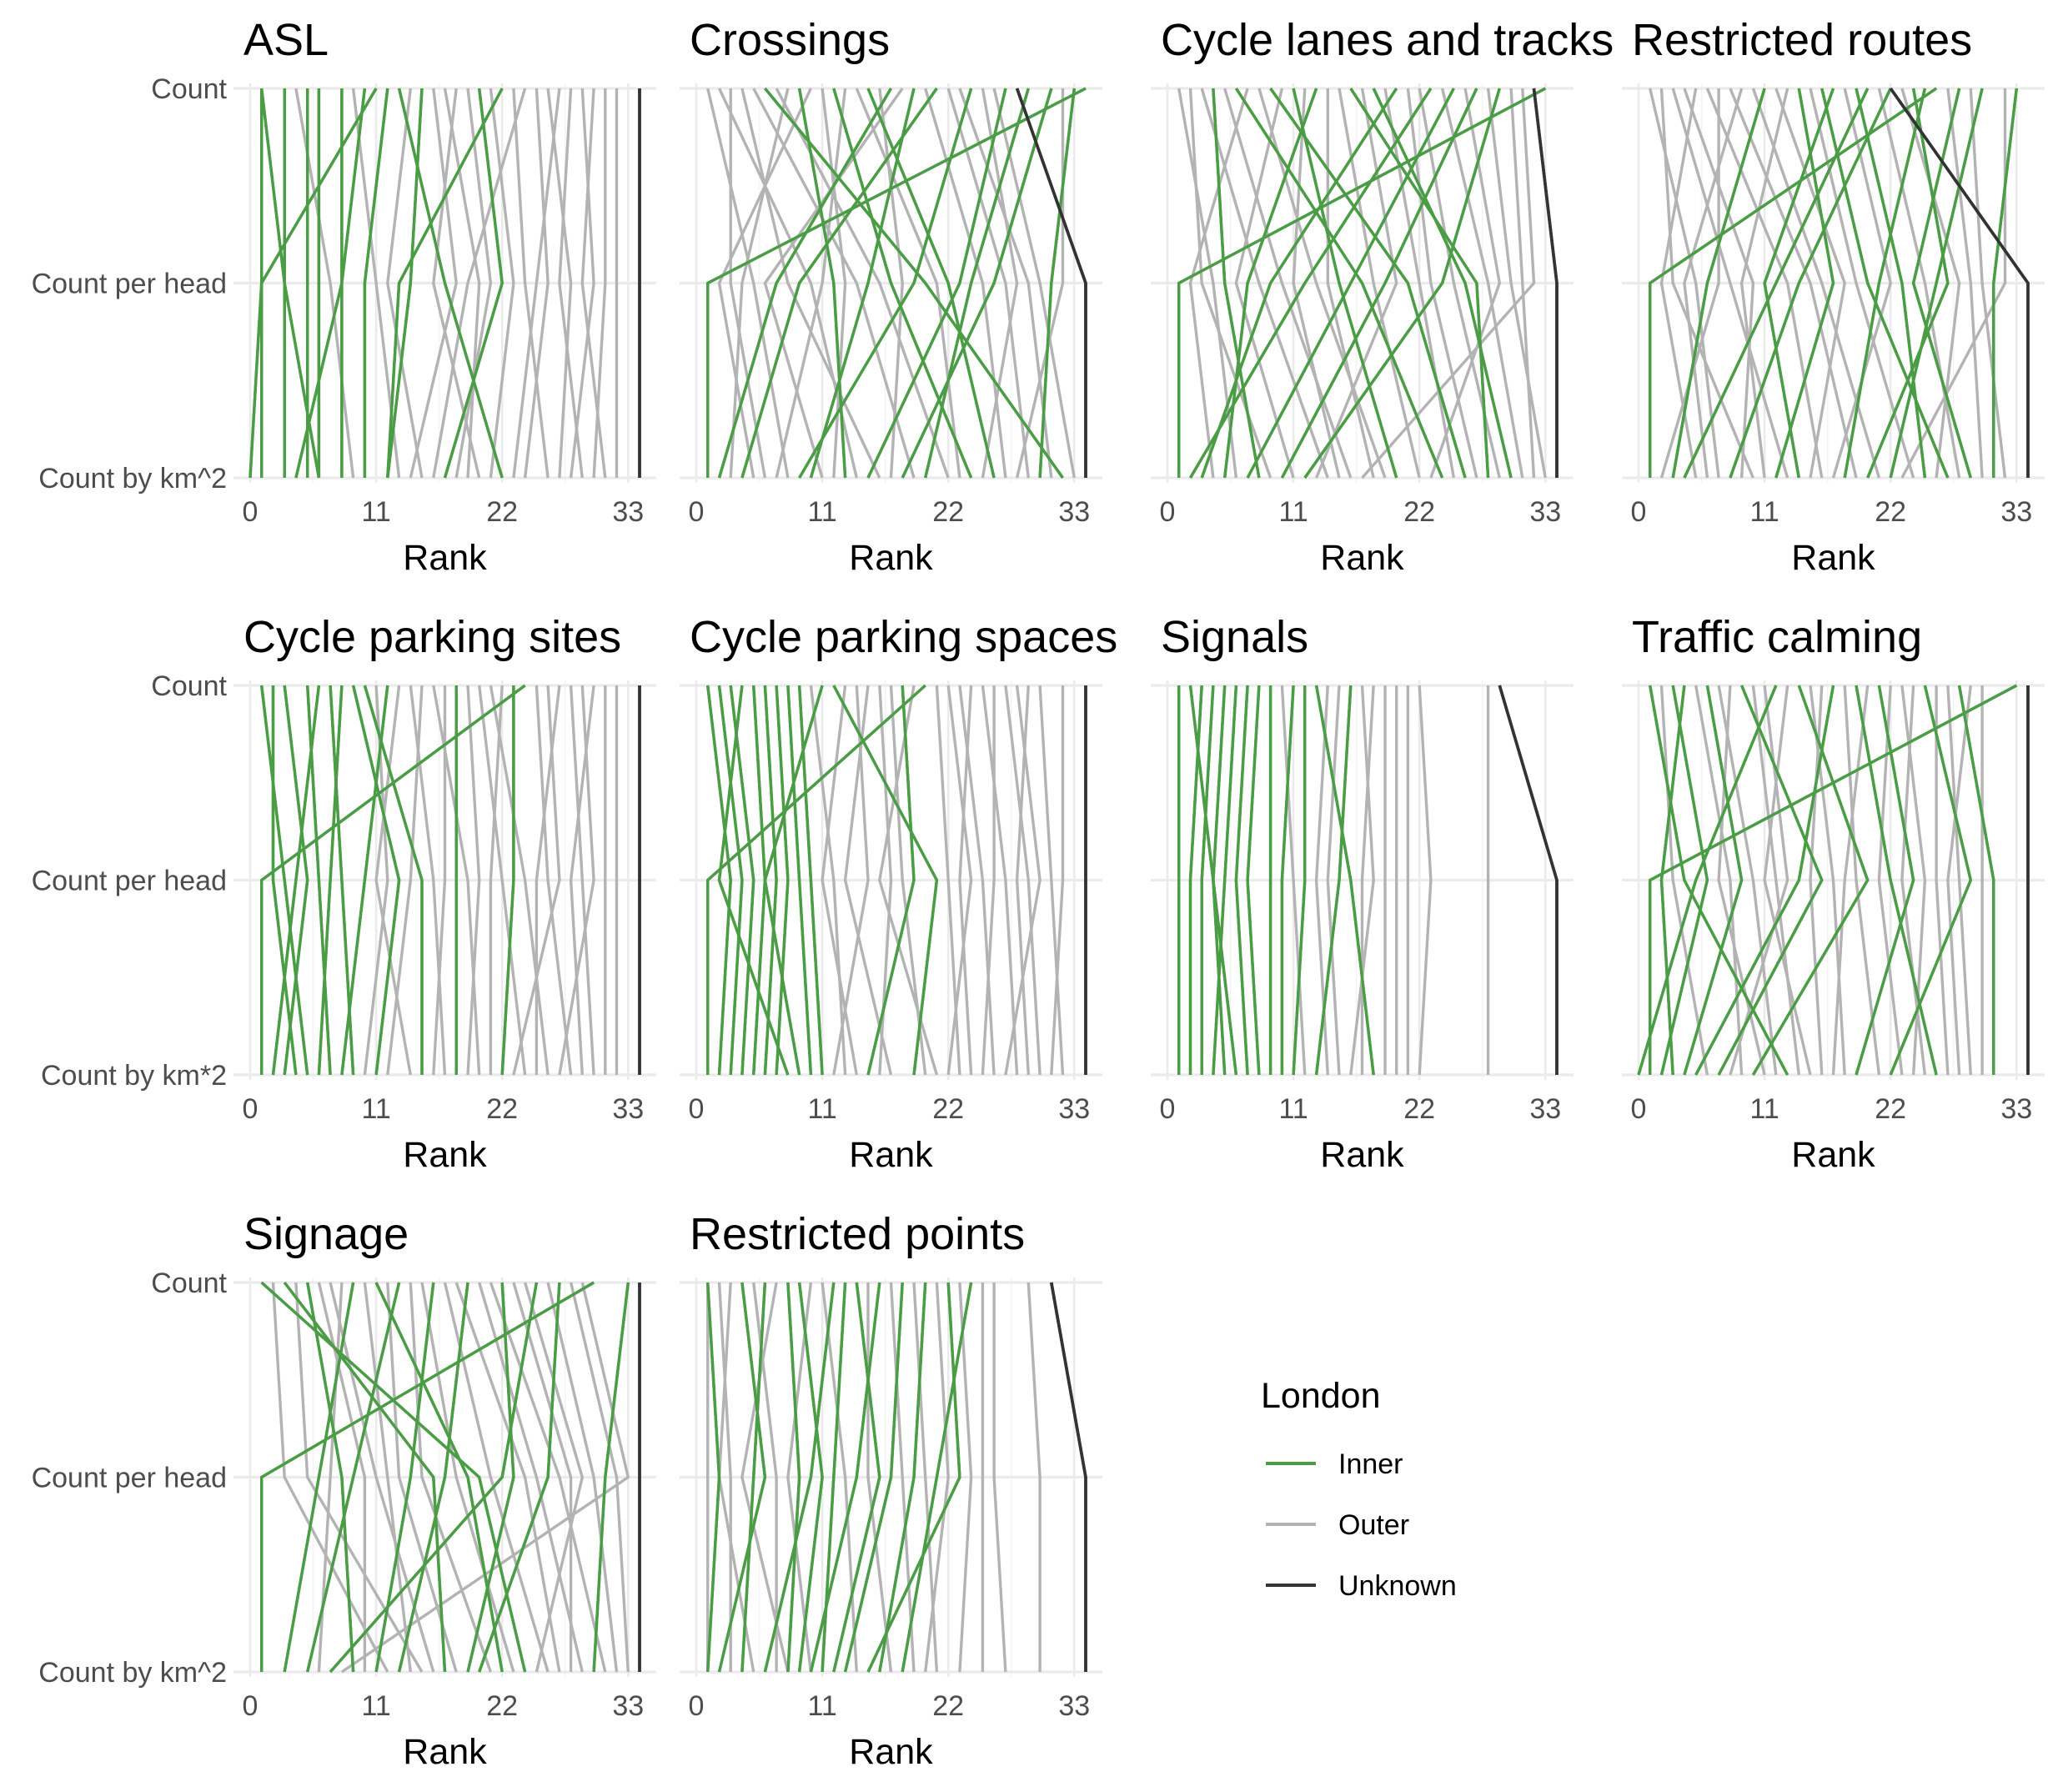 The width and height of the screenshot is (2068, 1792). What do you see at coordinates (1234, 637) in the screenshot?
I see `panel-title: Signals` at bounding box center [1234, 637].